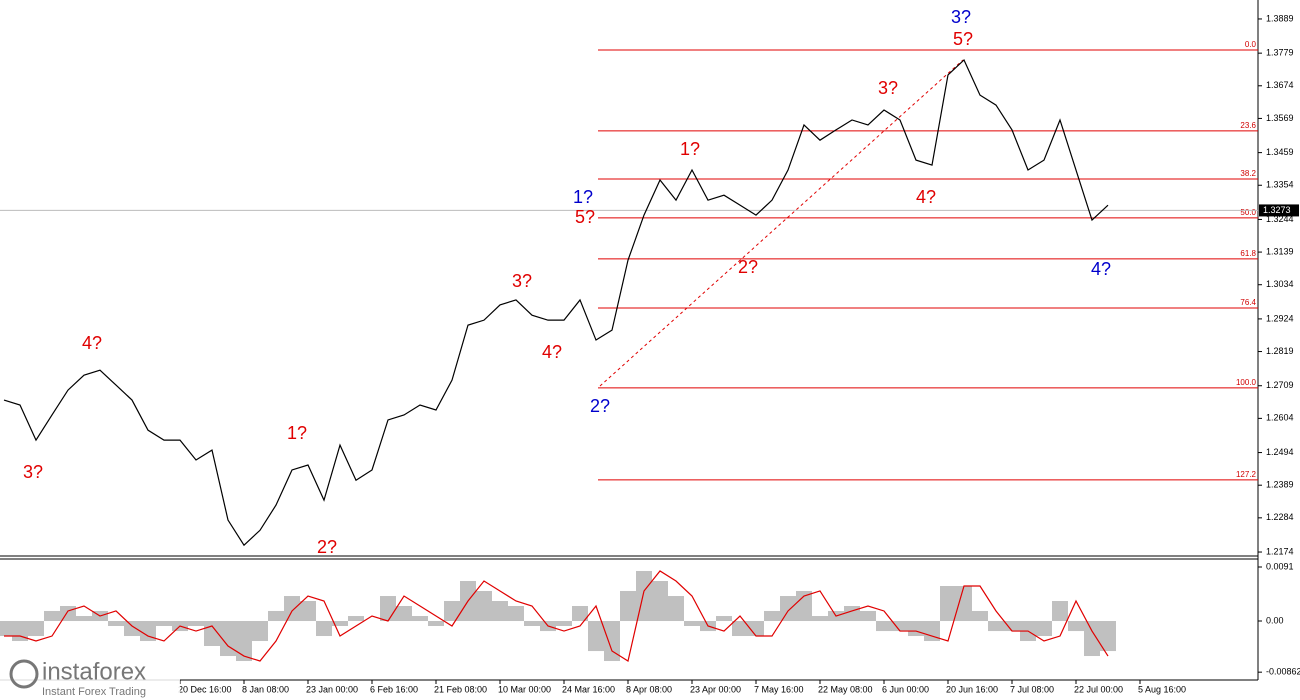 This screenshot has width=1300, height=700. I want to click on signal-line, so click(556, 616).